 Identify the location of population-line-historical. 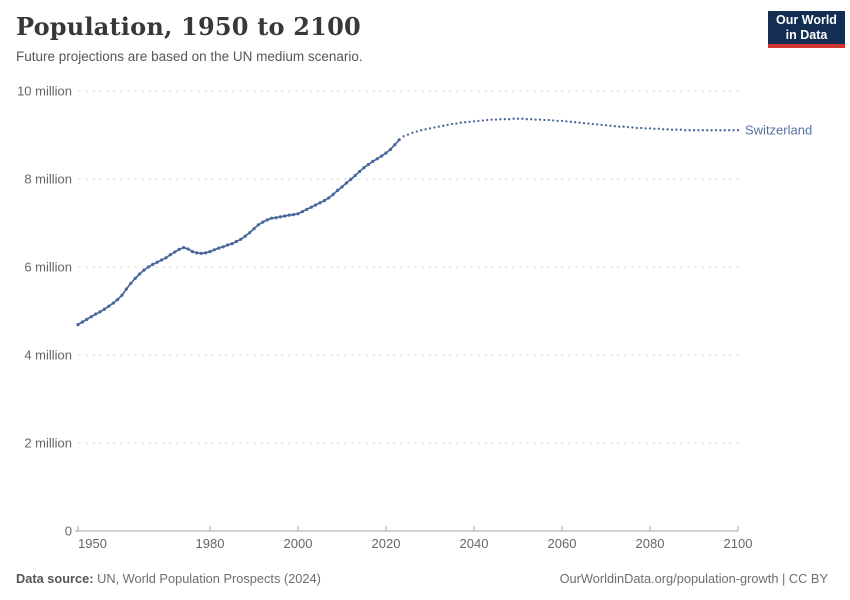
(238, 232).